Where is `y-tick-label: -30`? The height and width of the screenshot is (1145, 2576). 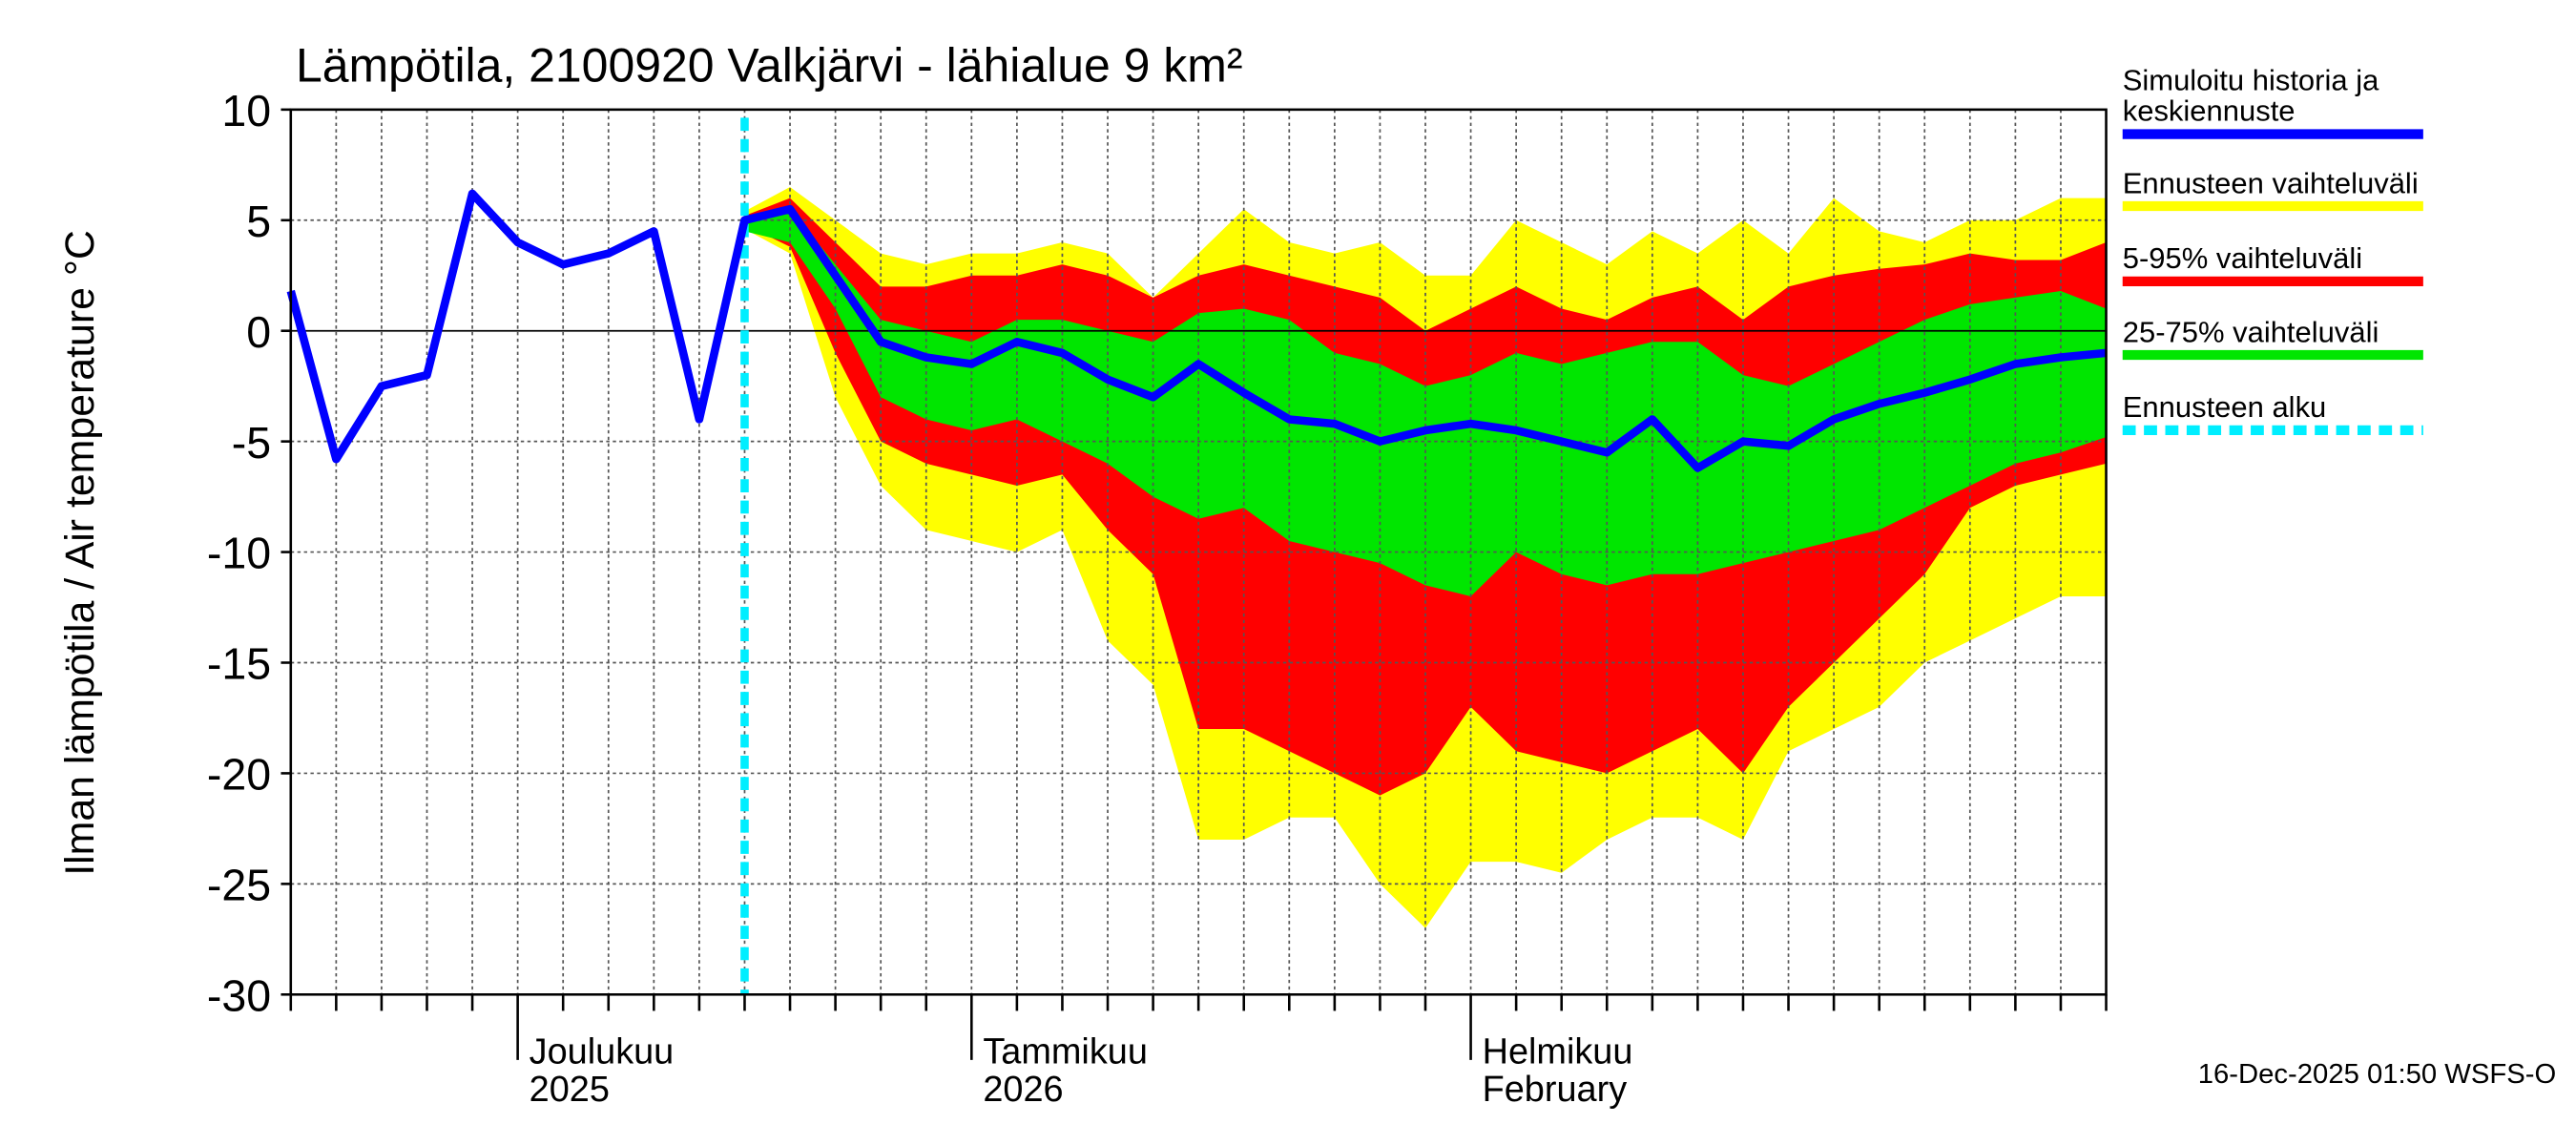
y-tick-label: -30 is located at coordinates (239, 996).